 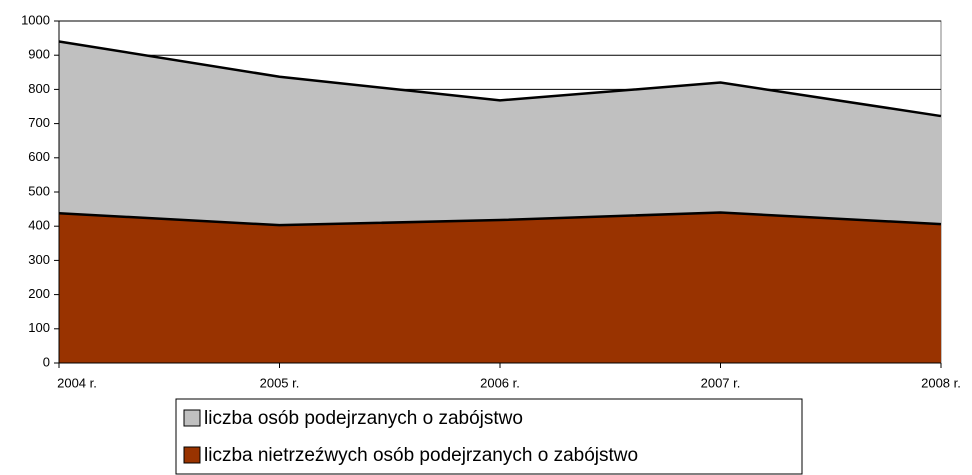 What do you see at coordinates (363, 418) in the screenshot?
I see `legend-label: liczba osób podejrzanych o zabójstwo` at bounding box center [363, 418].